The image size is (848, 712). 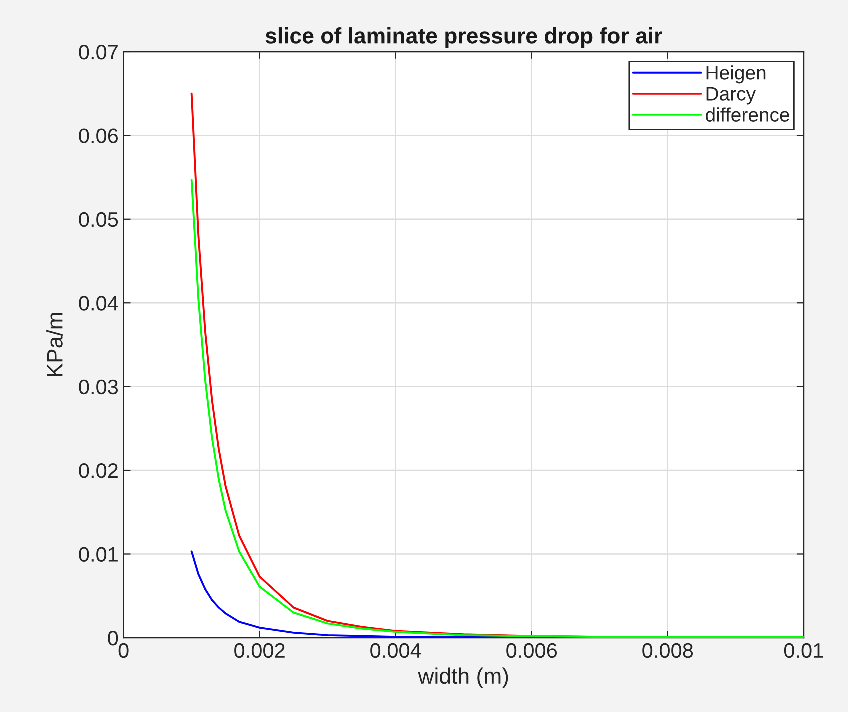 What do you see at coordinates (464, 38) in the screenshot?
I see `chart-title: slice of laminate pressure drop for air` at bounding box center [464, 38].